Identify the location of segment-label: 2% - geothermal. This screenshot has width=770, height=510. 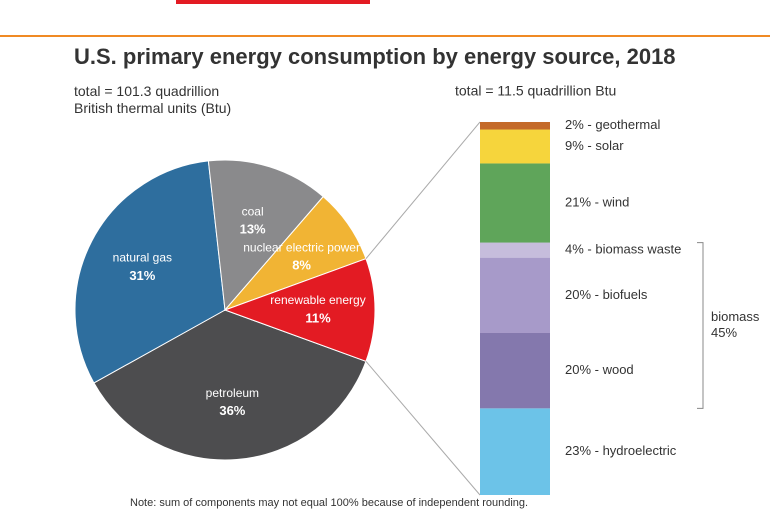
(612, 124).